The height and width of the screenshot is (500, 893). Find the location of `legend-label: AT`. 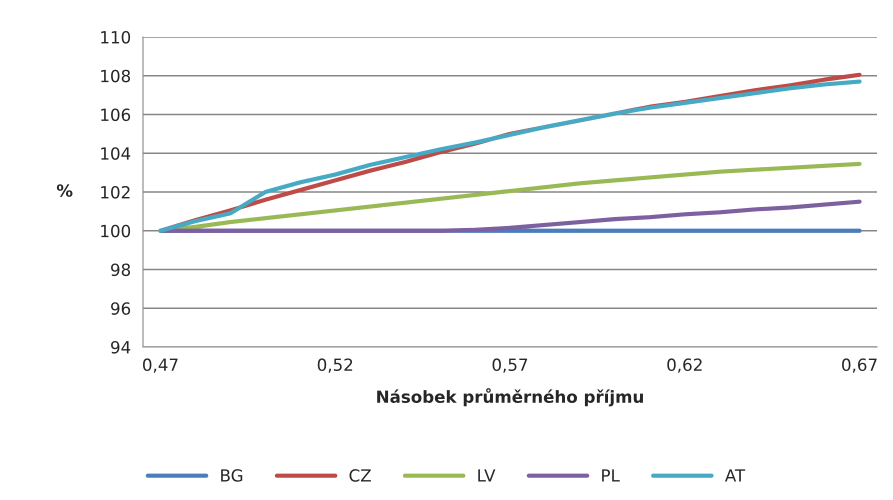

legend-label: AT is located at coordinates (735, 475).